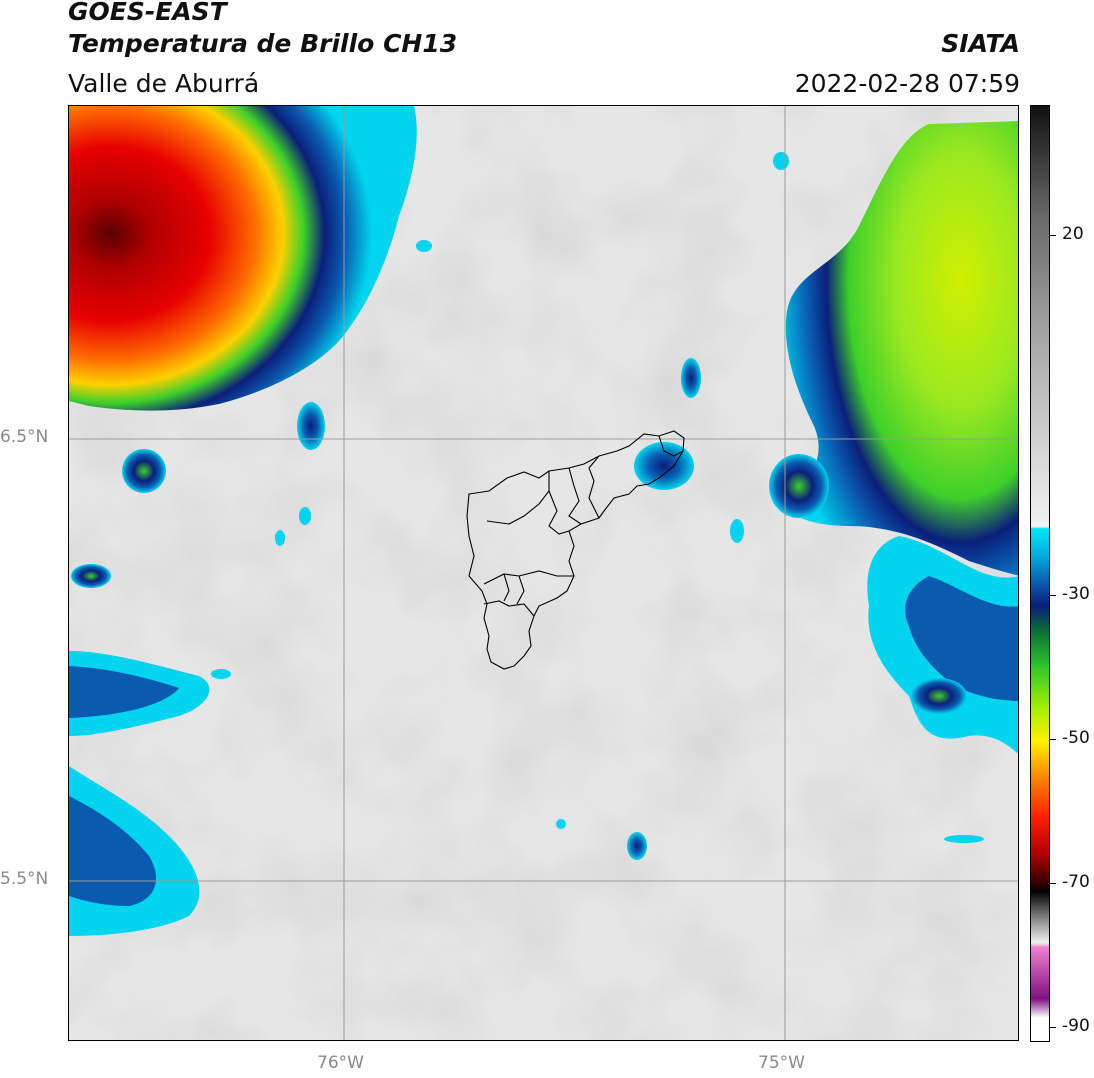 The image size is (1094, 1078). Describe the element at coordinates (263, 43) in the screenshot. I see `product-title: Temperatura de Brillo CH13` at that location.